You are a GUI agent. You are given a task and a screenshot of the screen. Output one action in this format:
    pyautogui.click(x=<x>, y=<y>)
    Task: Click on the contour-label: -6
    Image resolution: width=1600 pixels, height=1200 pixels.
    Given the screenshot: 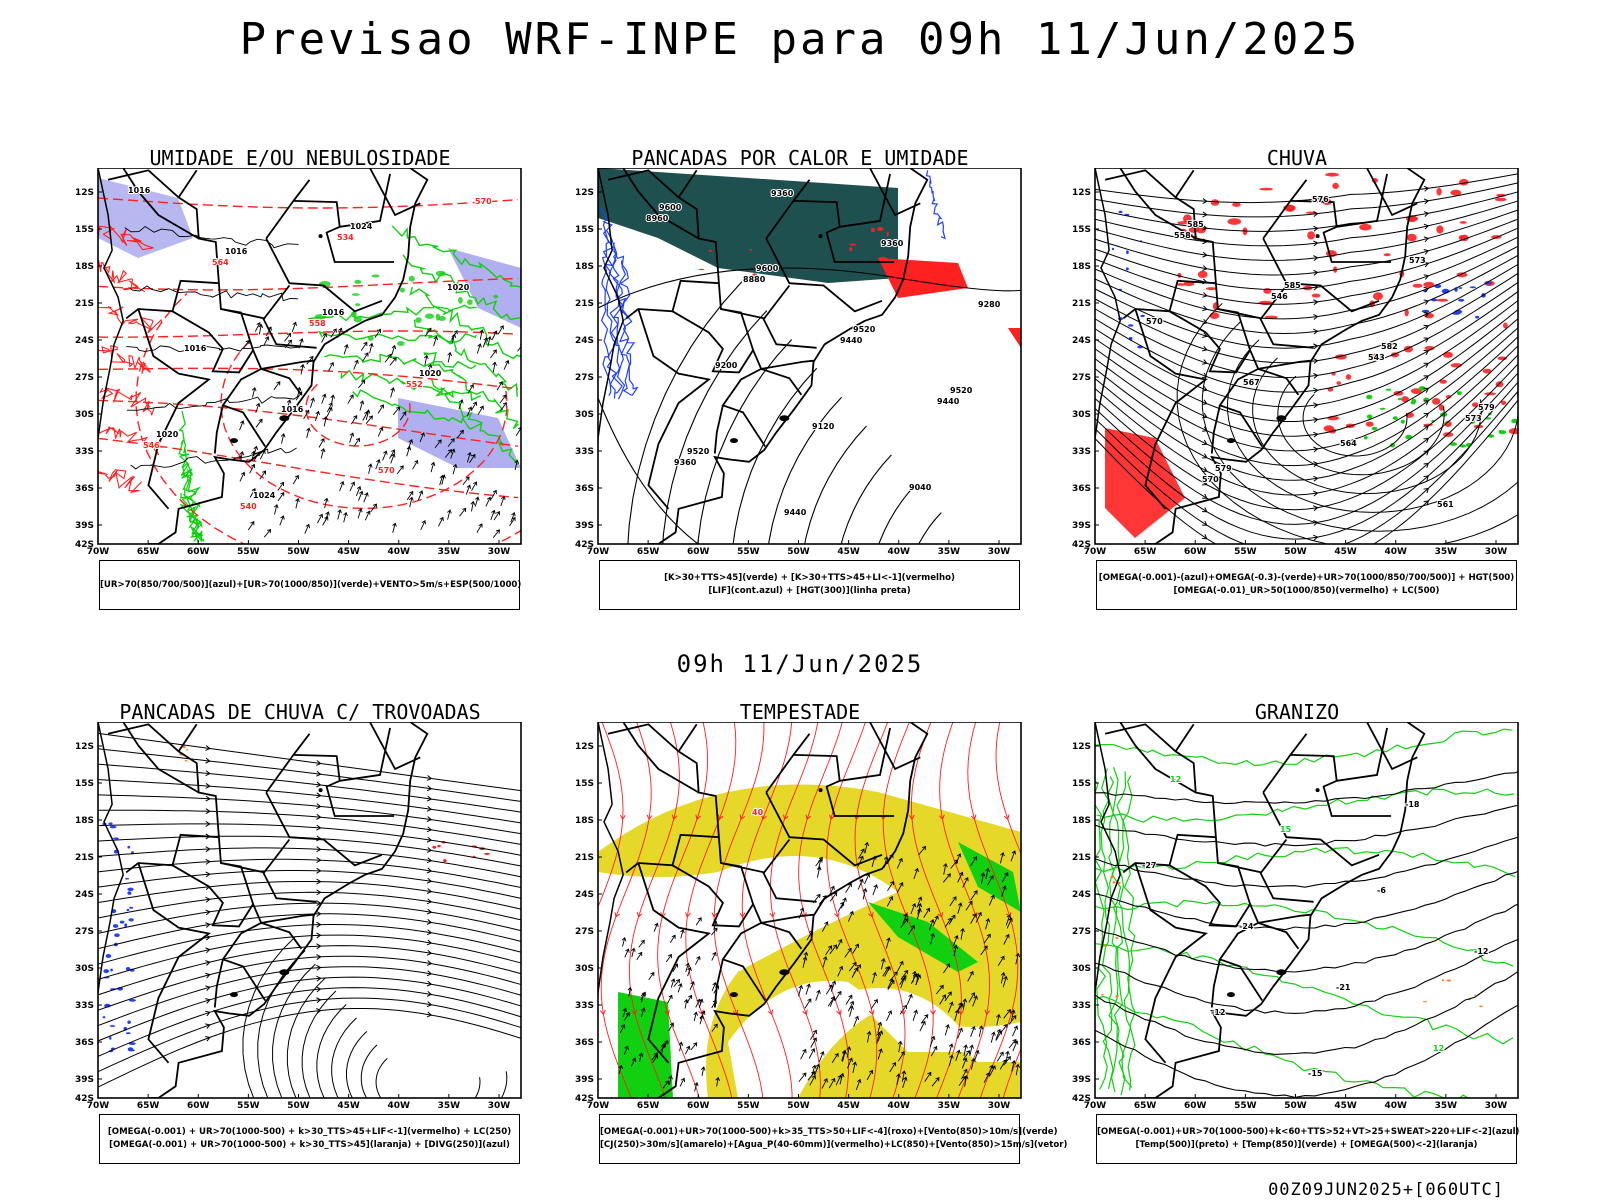 What is the action you would take?
    pyautogui.click(x=1381, y=890)
    